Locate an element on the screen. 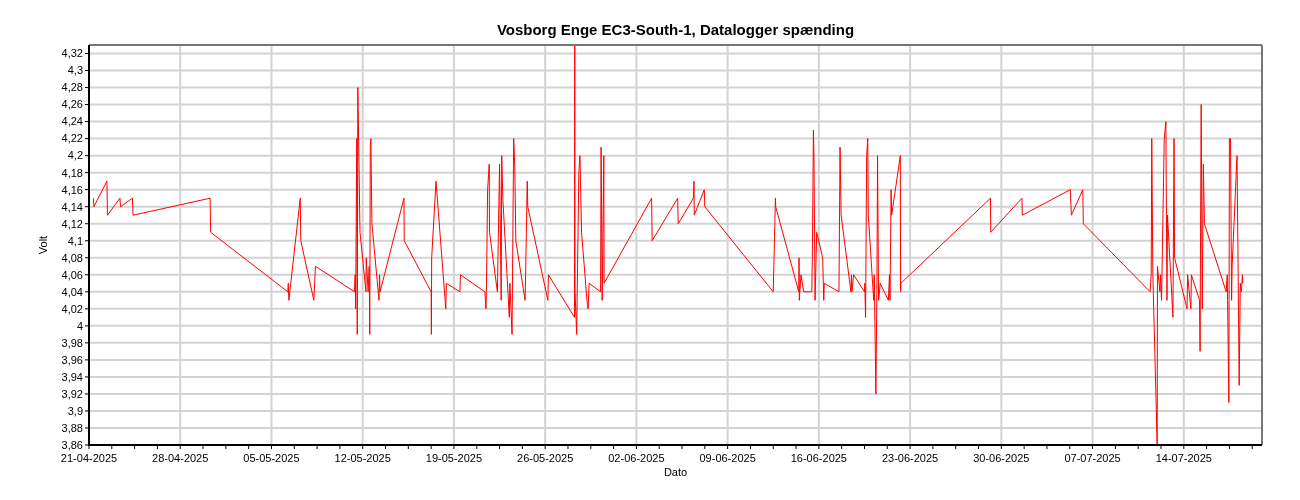 The width and height of the screenshot is (1300, 500). y-tick-label: 4,1 is located at coordinates (75, 240).